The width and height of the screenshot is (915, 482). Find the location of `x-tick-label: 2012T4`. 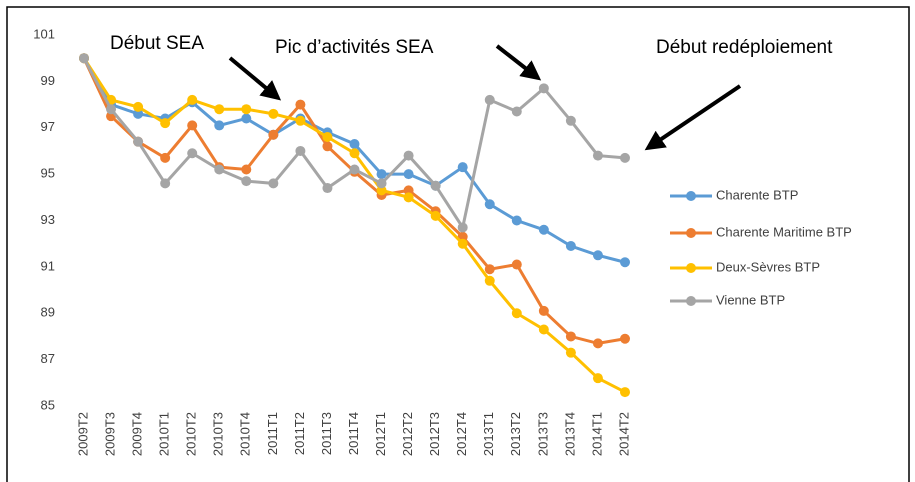

x-tick-label: 2012T4 is located at coordinates (461, 434).